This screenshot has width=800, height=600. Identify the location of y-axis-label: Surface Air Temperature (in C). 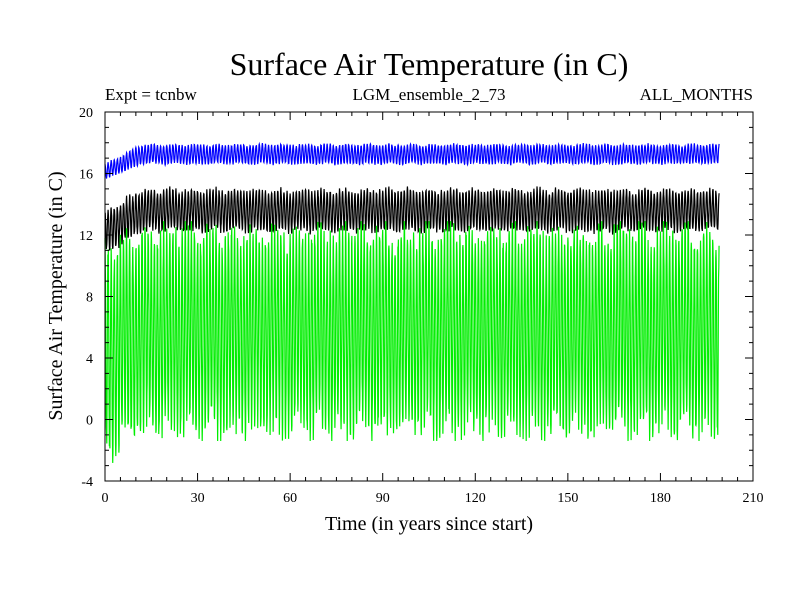
(56, 295).